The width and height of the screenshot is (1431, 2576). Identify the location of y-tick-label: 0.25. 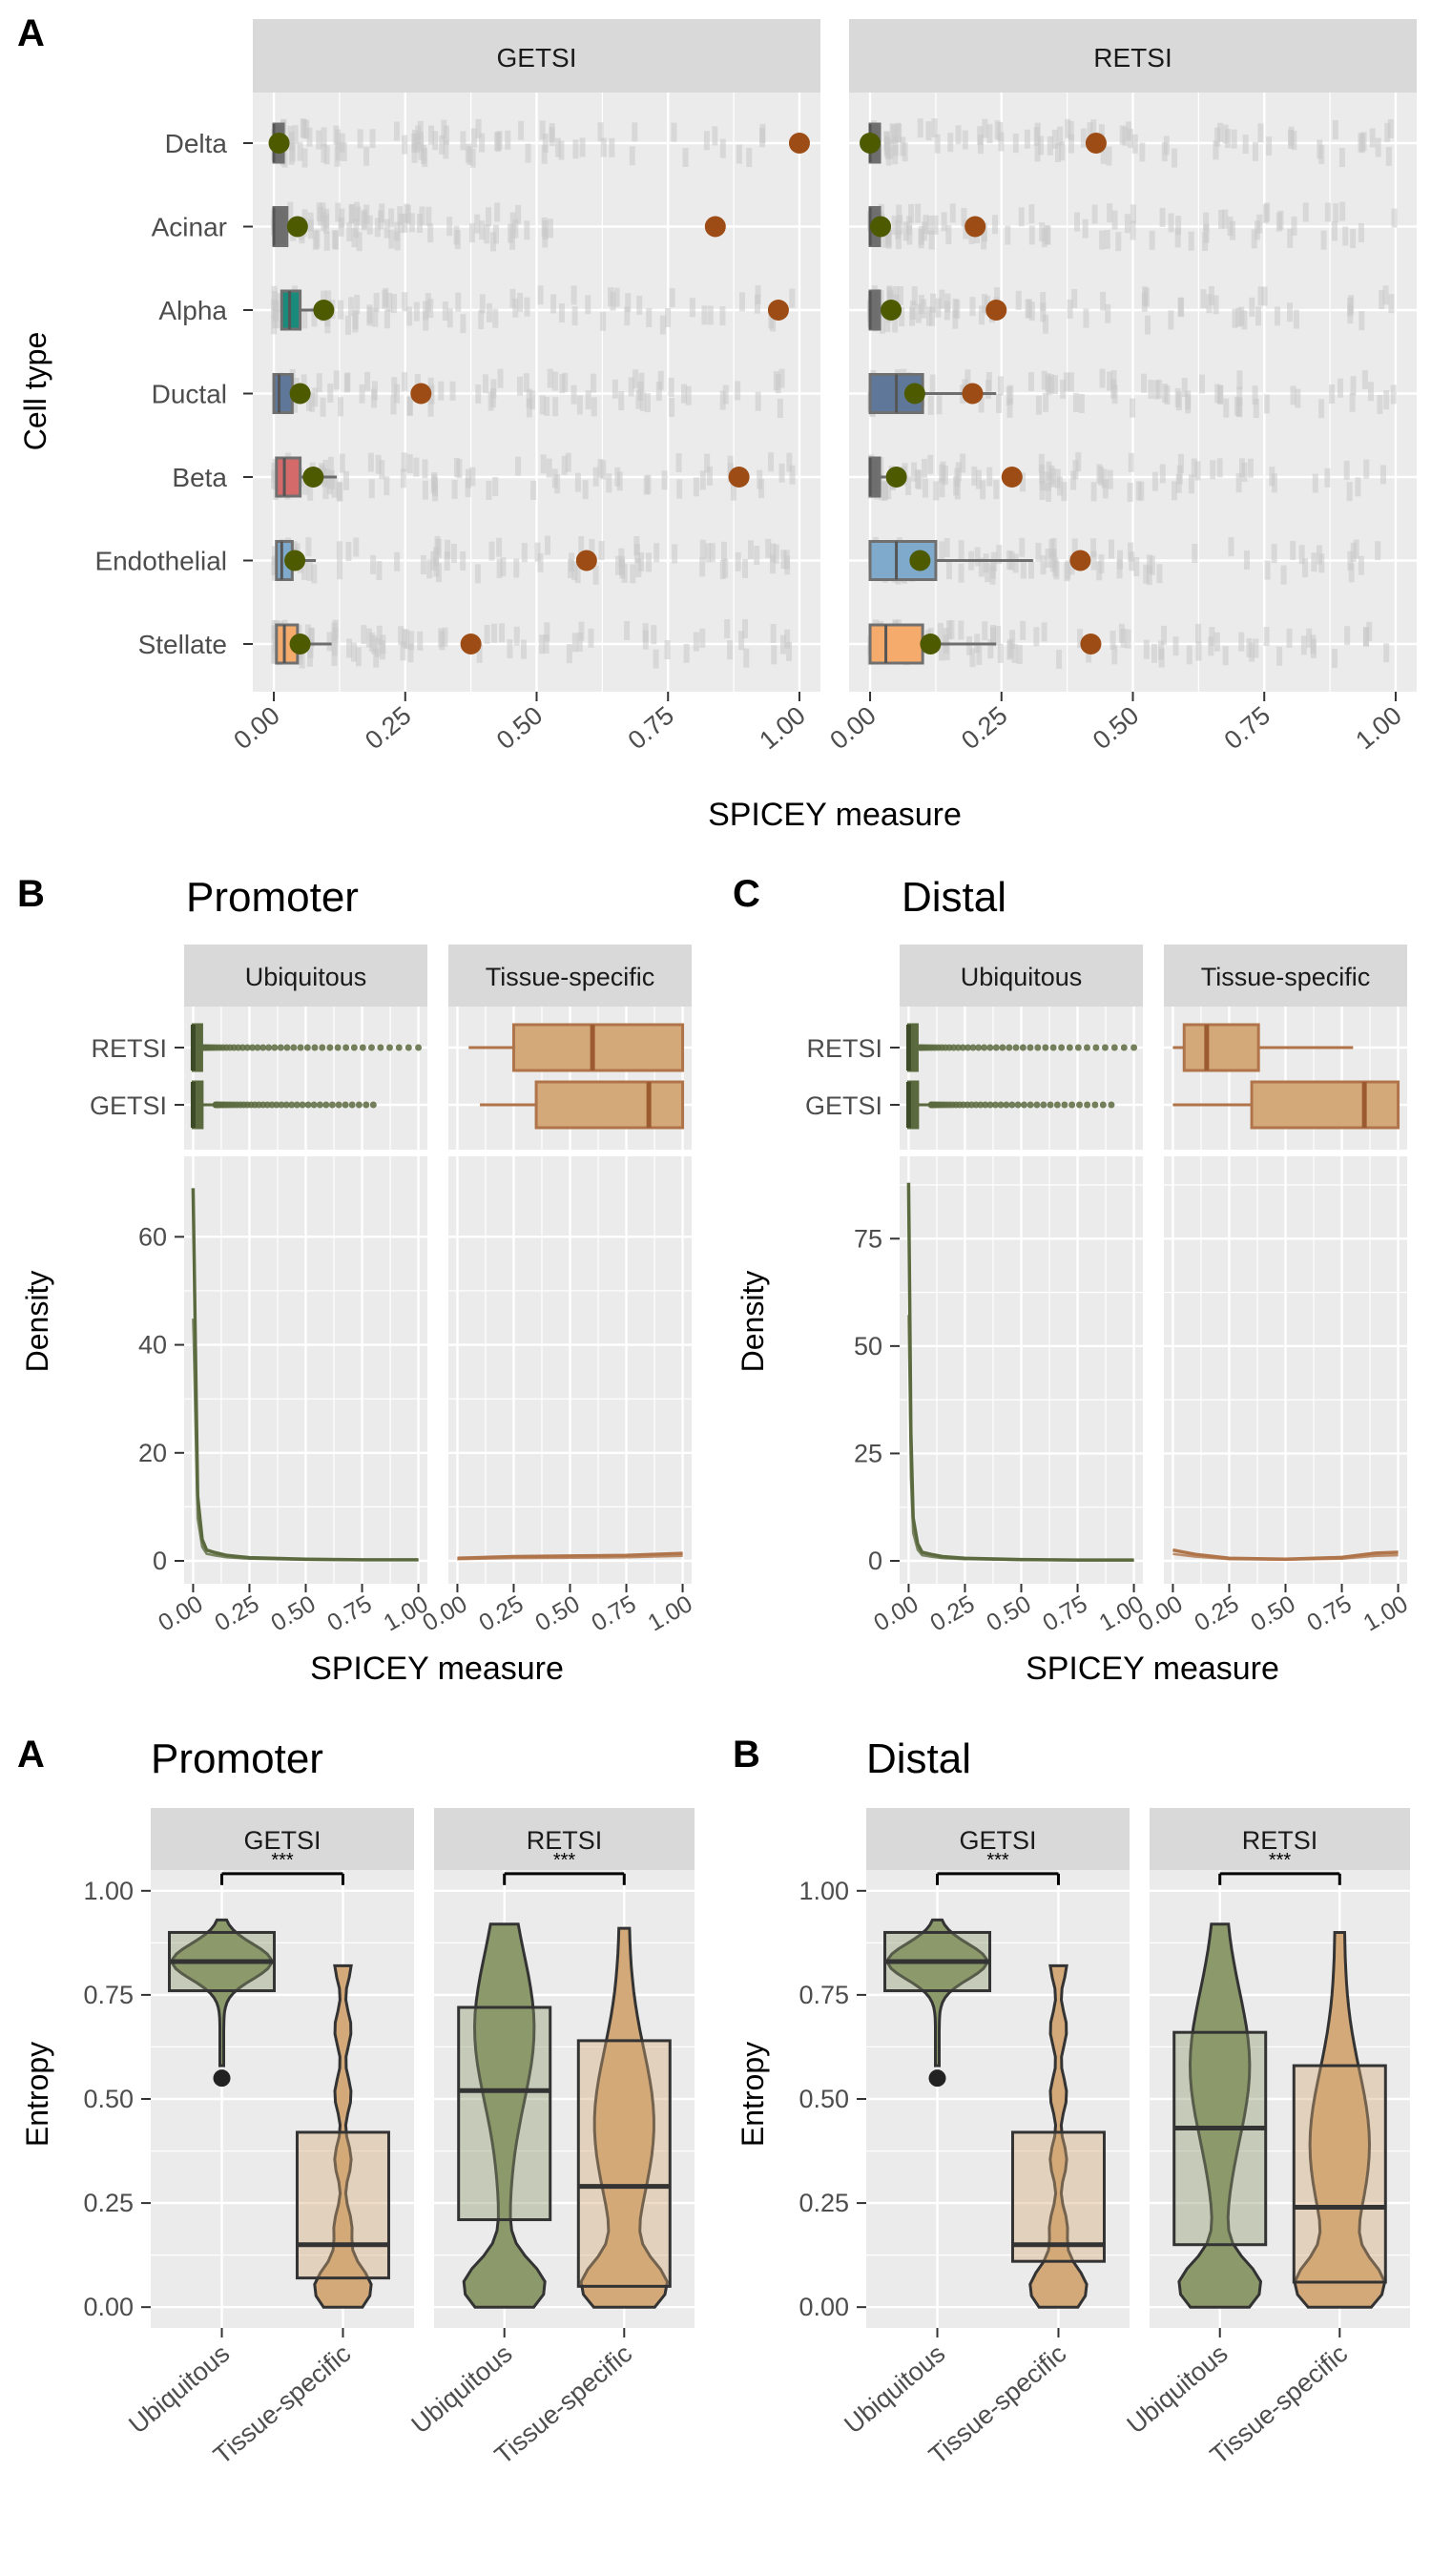
(108, 2203).